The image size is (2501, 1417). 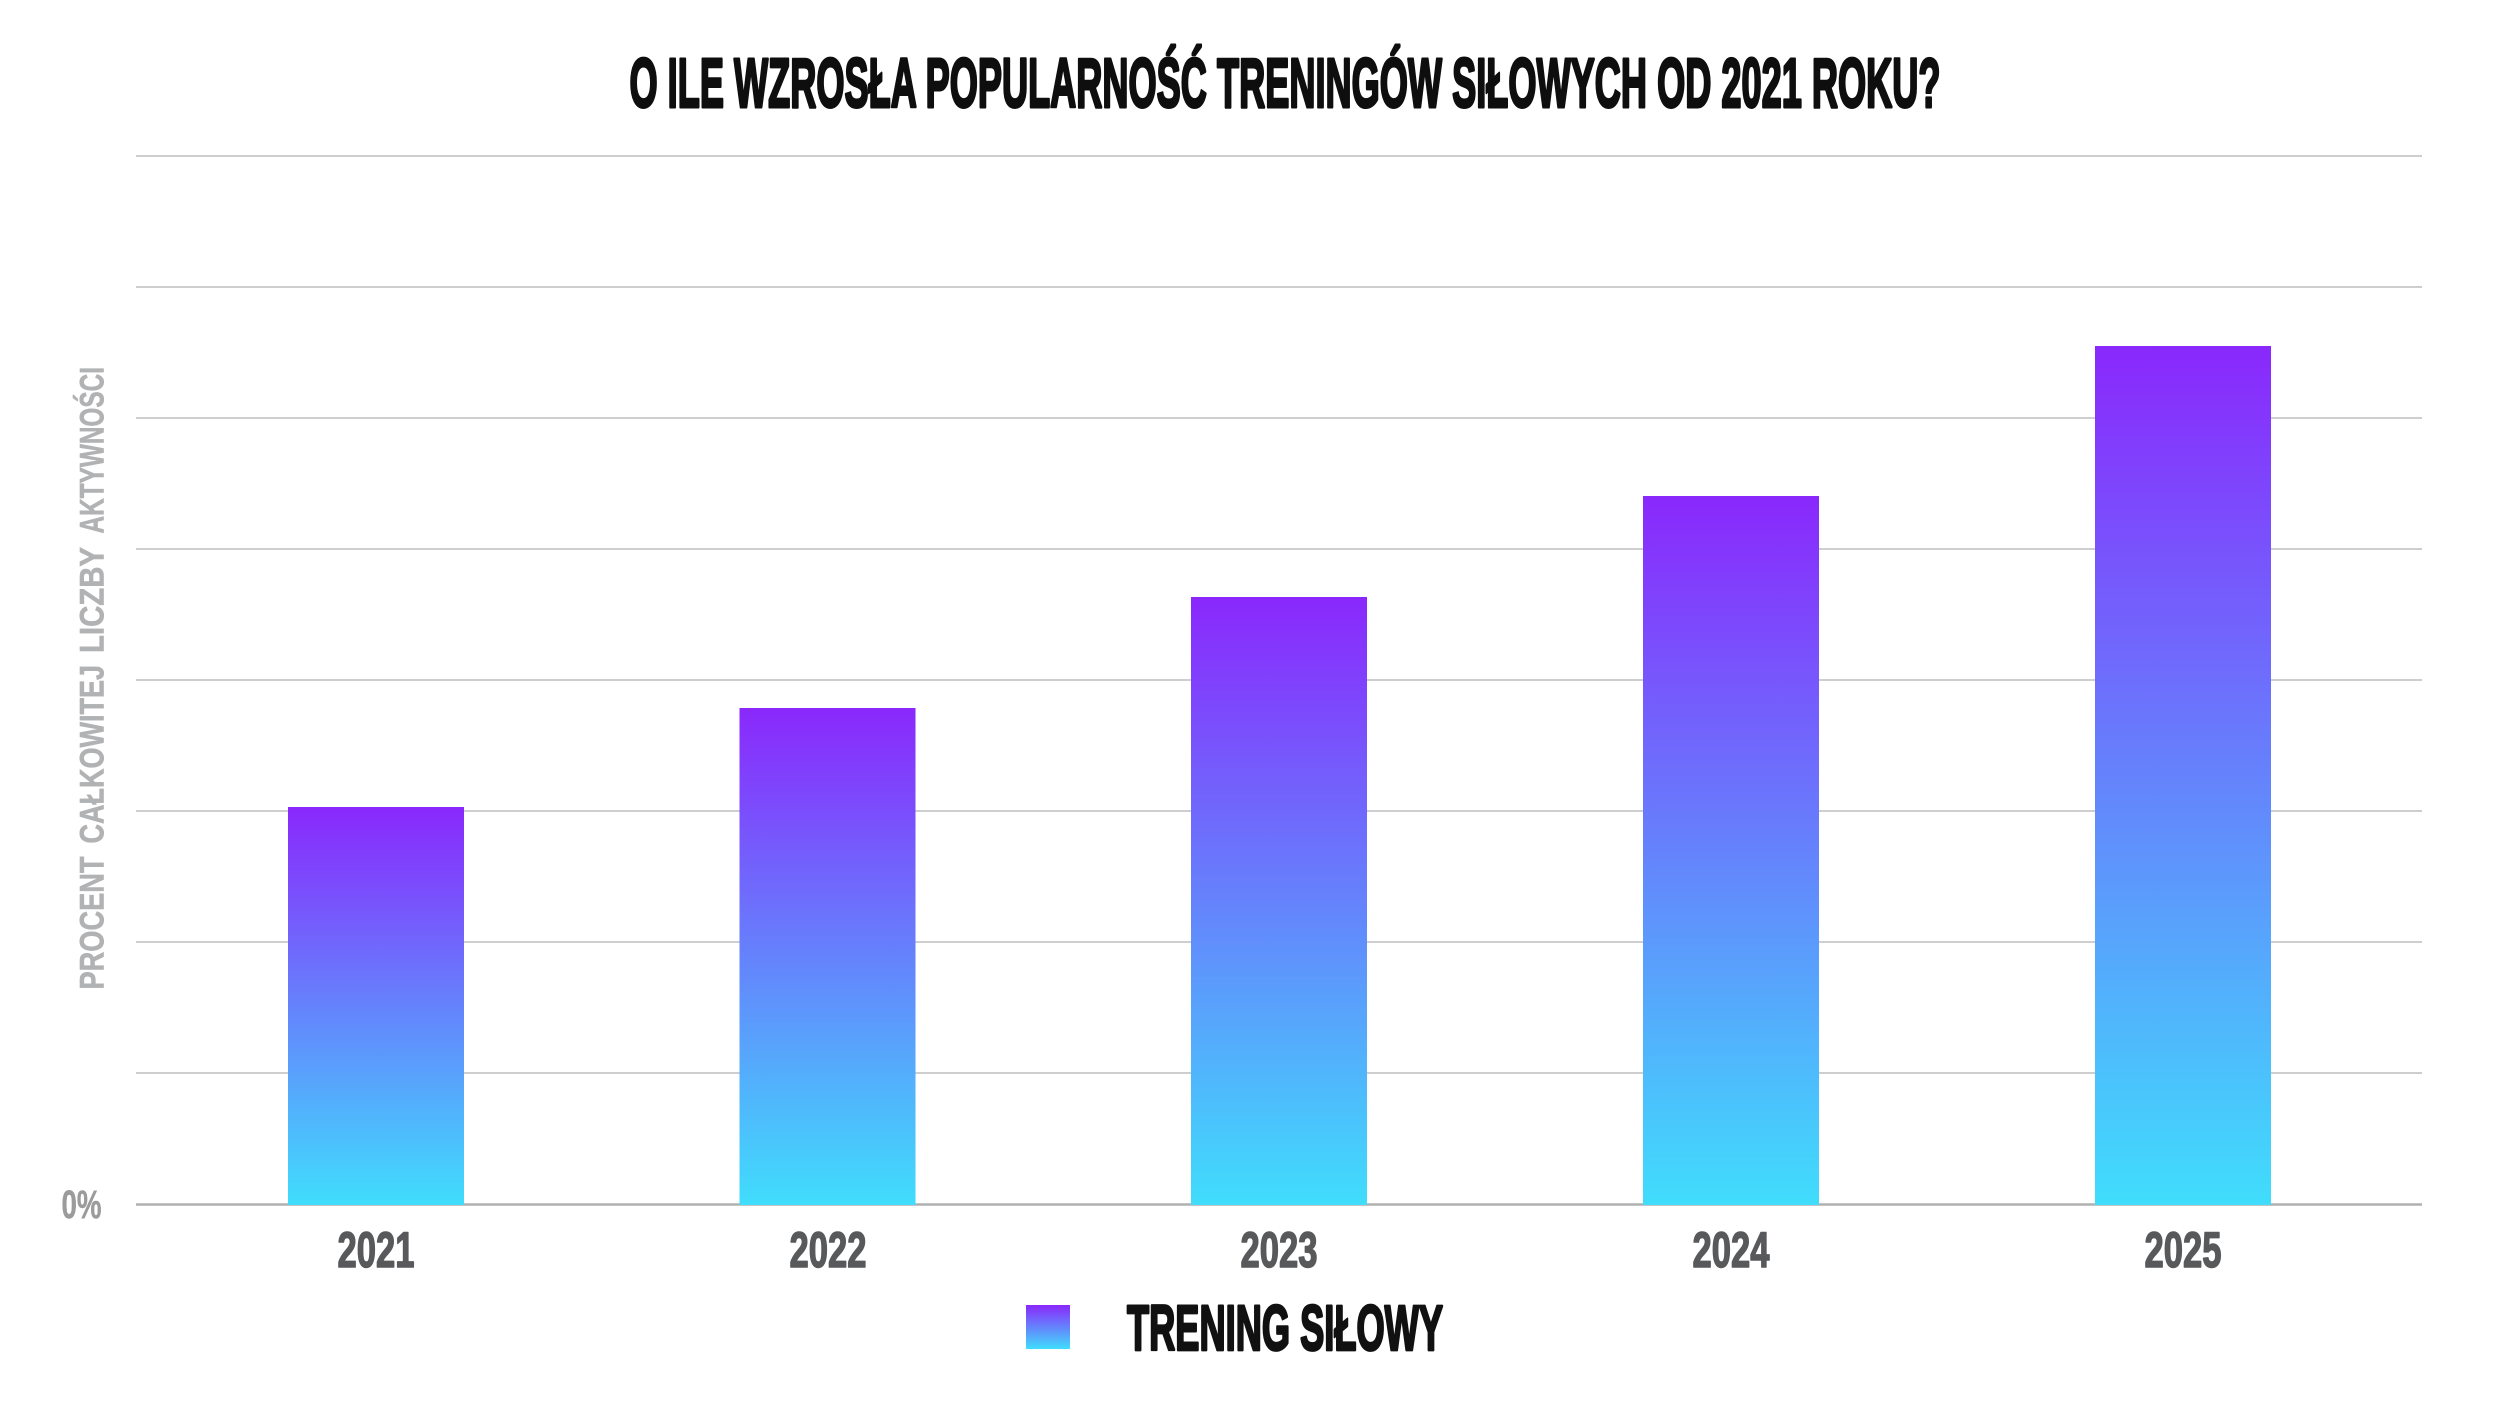 I want to click on svg-text: 2021, so click(x=376, y=1250).